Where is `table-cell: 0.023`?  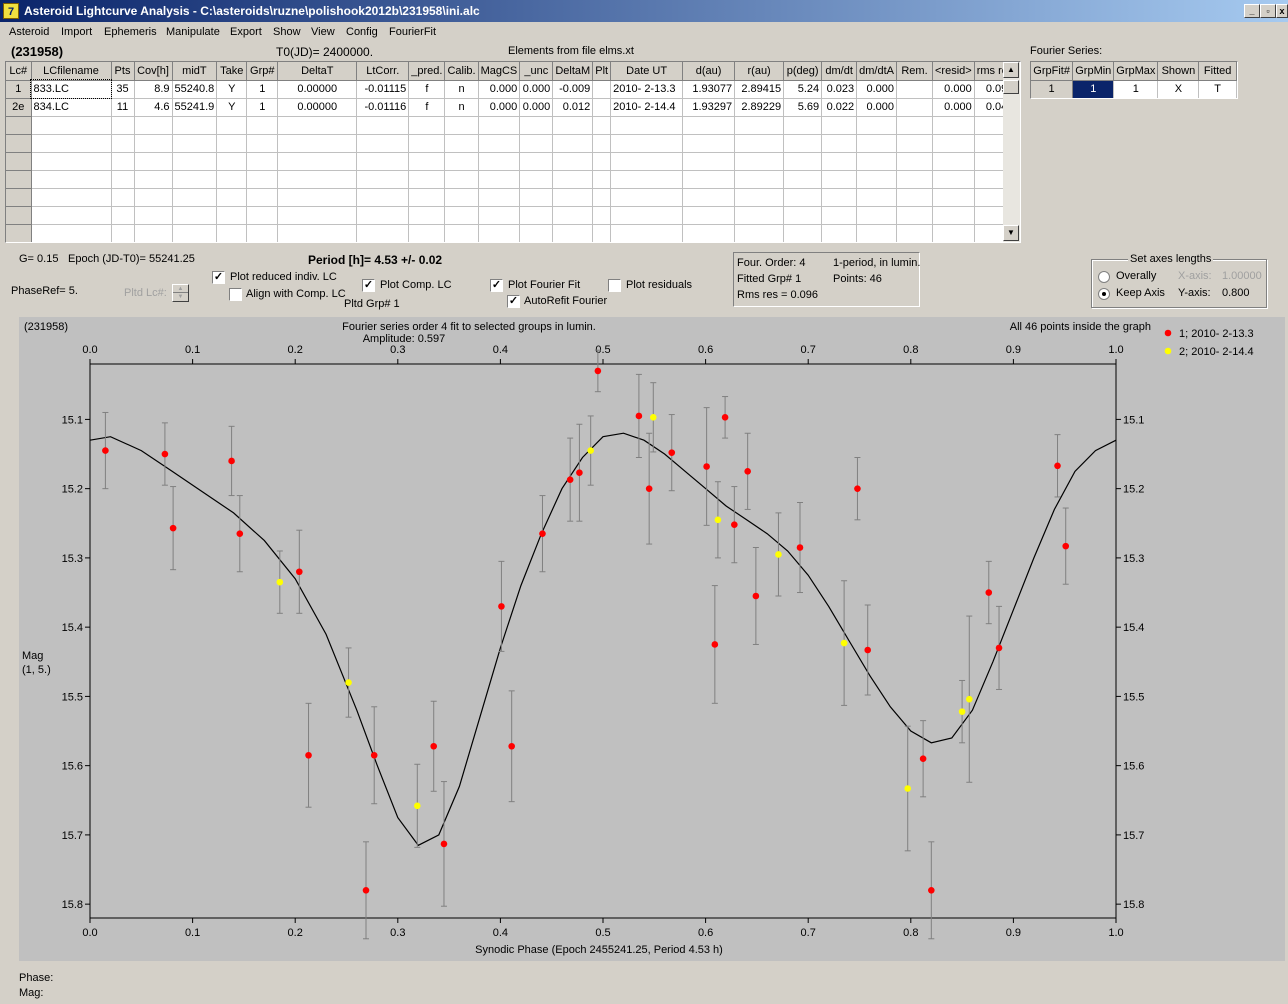 table-cell: 0.023 is located at coordinates (839, 89).